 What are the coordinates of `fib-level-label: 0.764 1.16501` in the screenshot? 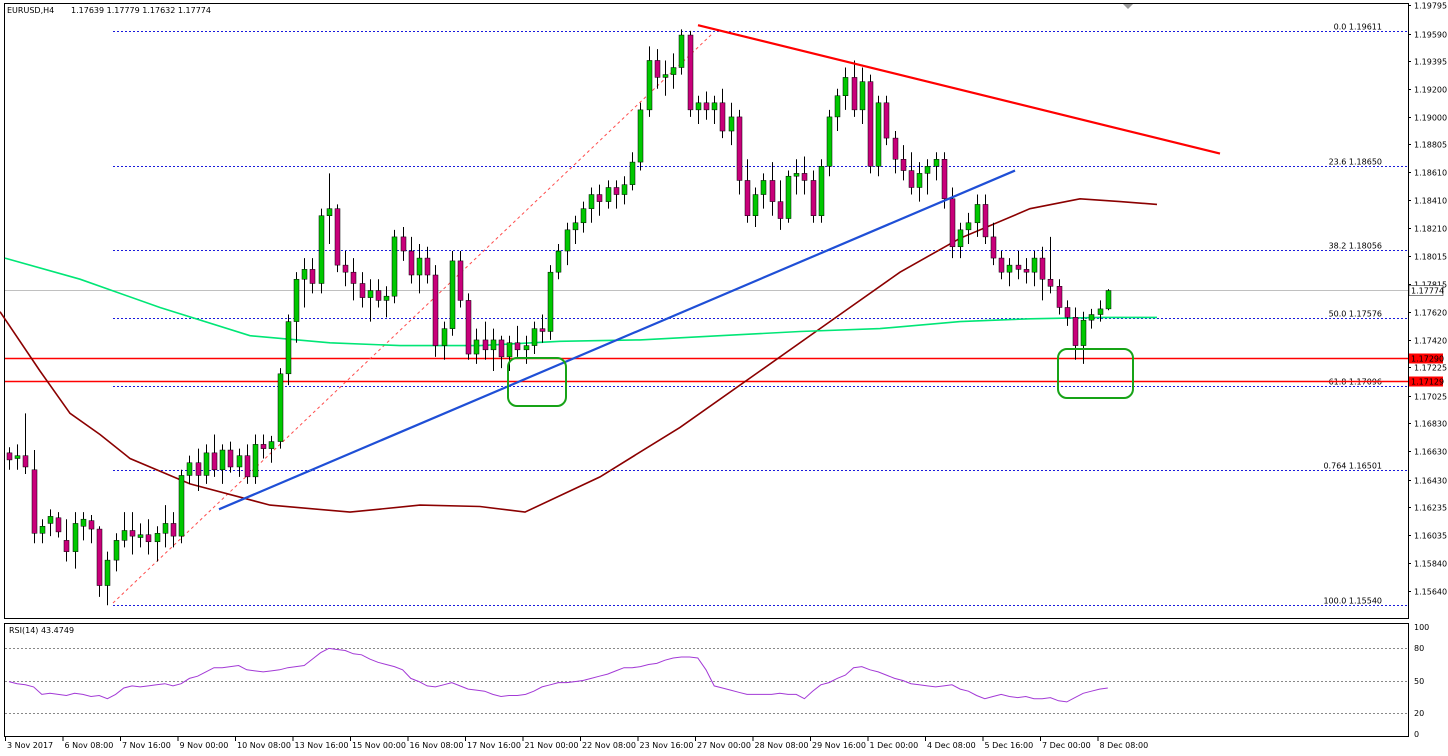 It's located at (1352, 466).